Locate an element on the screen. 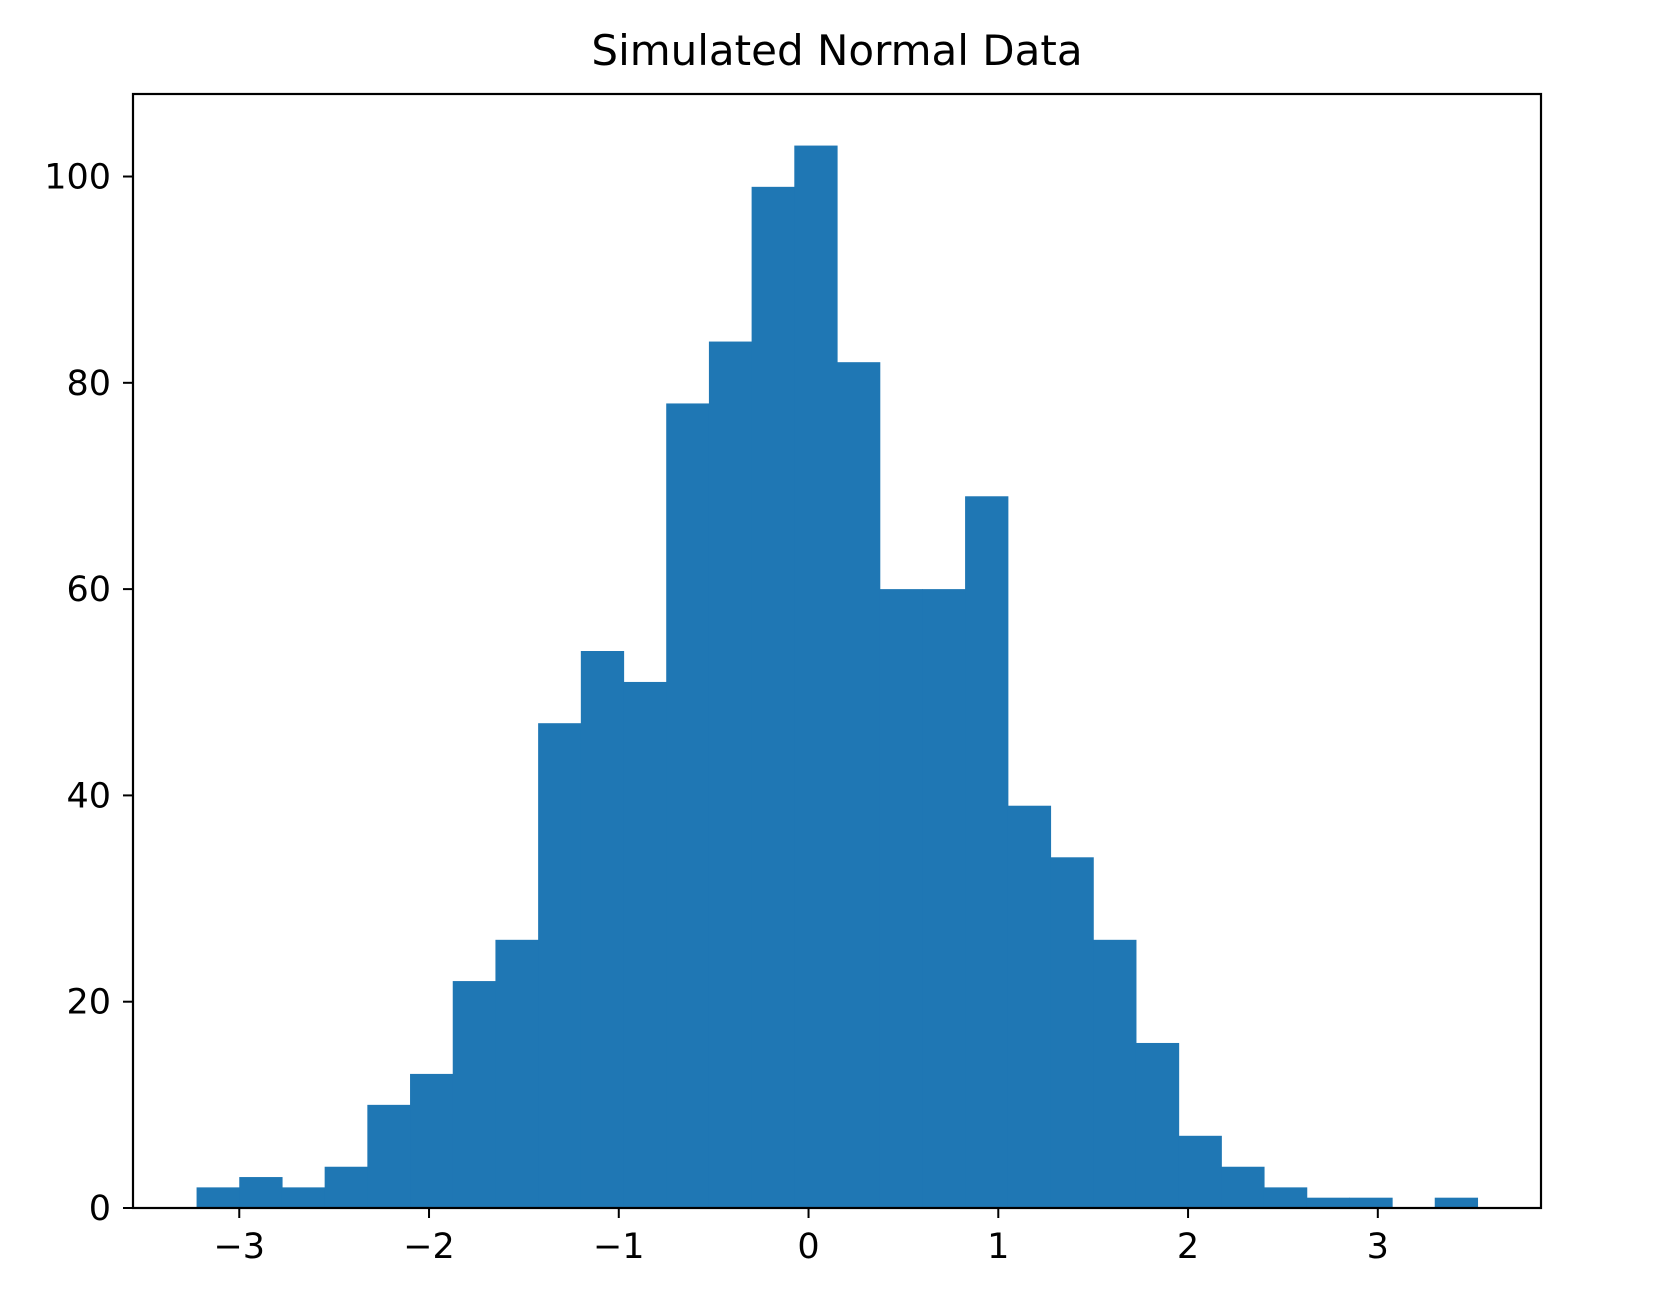 The width and height of the screenshot is (1656, 1300). x-tick-label: −3 is located at coordinates (239, 1247).